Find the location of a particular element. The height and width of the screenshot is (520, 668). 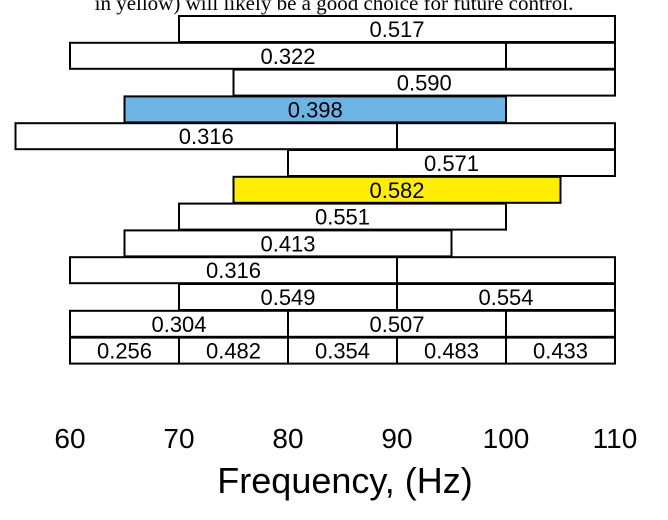

band-value-label: 0.551 is located at coordinates (342, 217).